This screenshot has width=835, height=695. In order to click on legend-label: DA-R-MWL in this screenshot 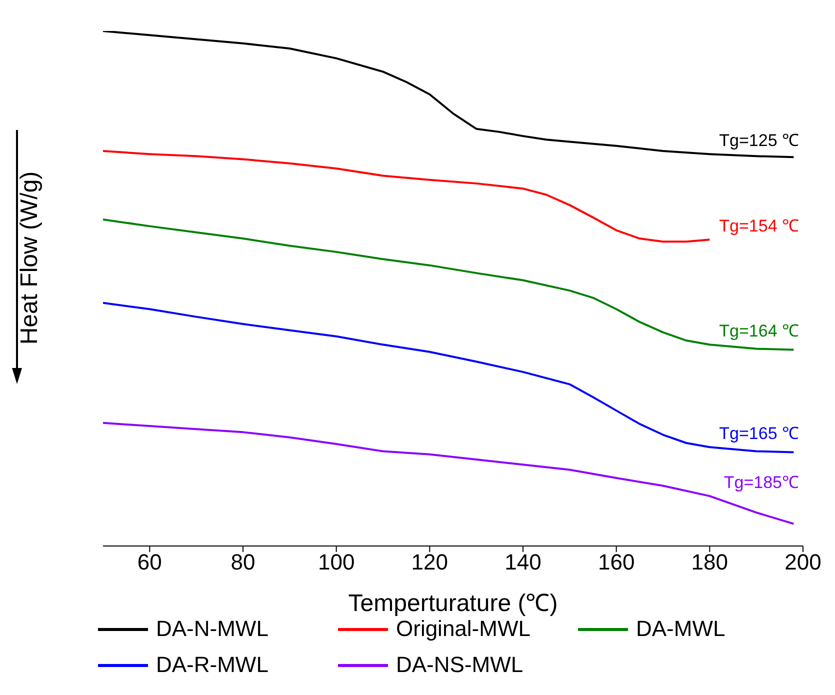, I will do `click(212, 665)`.